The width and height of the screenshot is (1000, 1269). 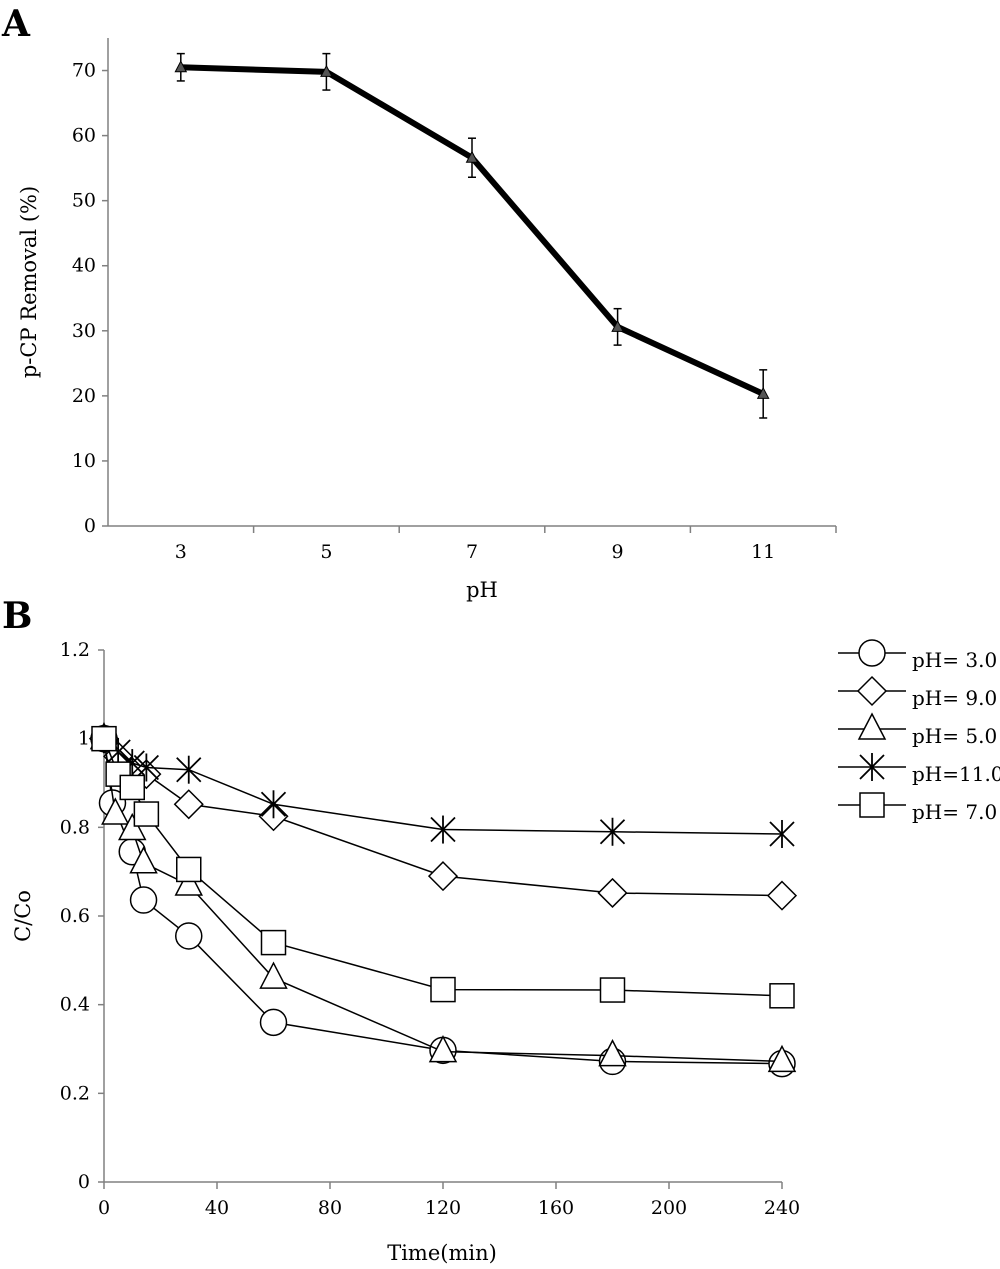 What do you see at coordinates (84, 266) in the screenshot?
I see `panel-a-y-tick-label: 40` at bounding box center [84, 266].